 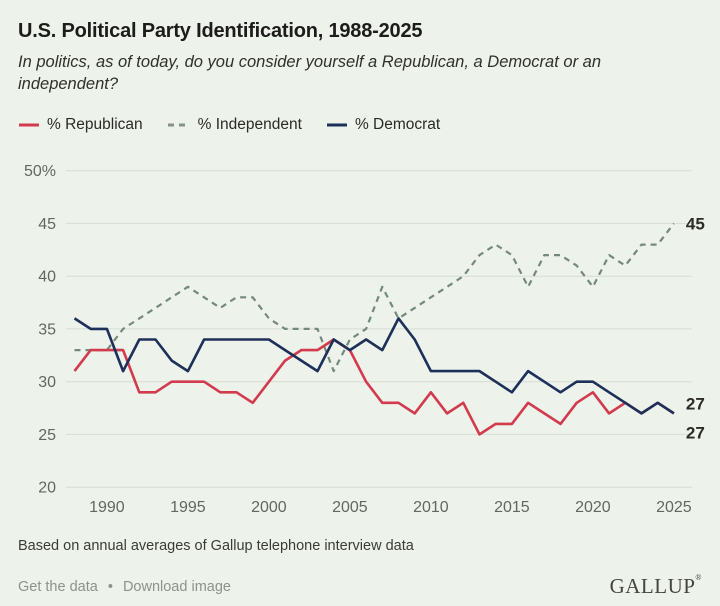 What do you see at coordinates (47, 488) in the screenshot?
I see `y-tick-label: 20` at bounding box center [47, 488].